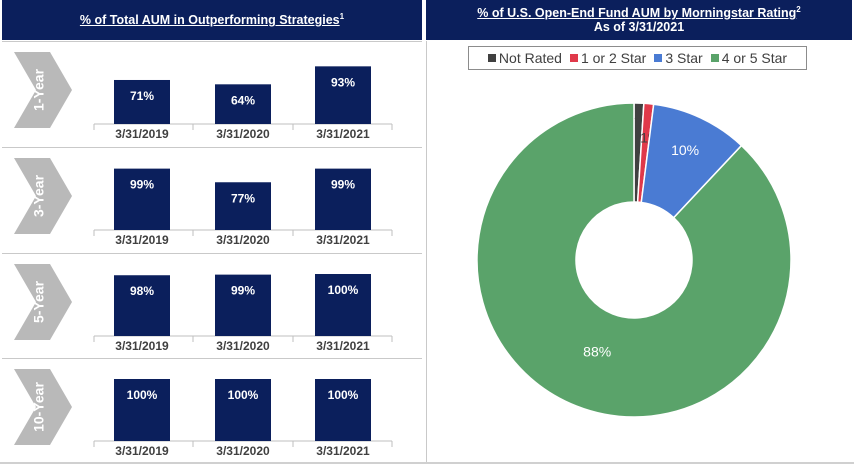 The height and width of the screenshot is (470, 854). I want to click on bar-value-label: 77%, so click(243, 198).